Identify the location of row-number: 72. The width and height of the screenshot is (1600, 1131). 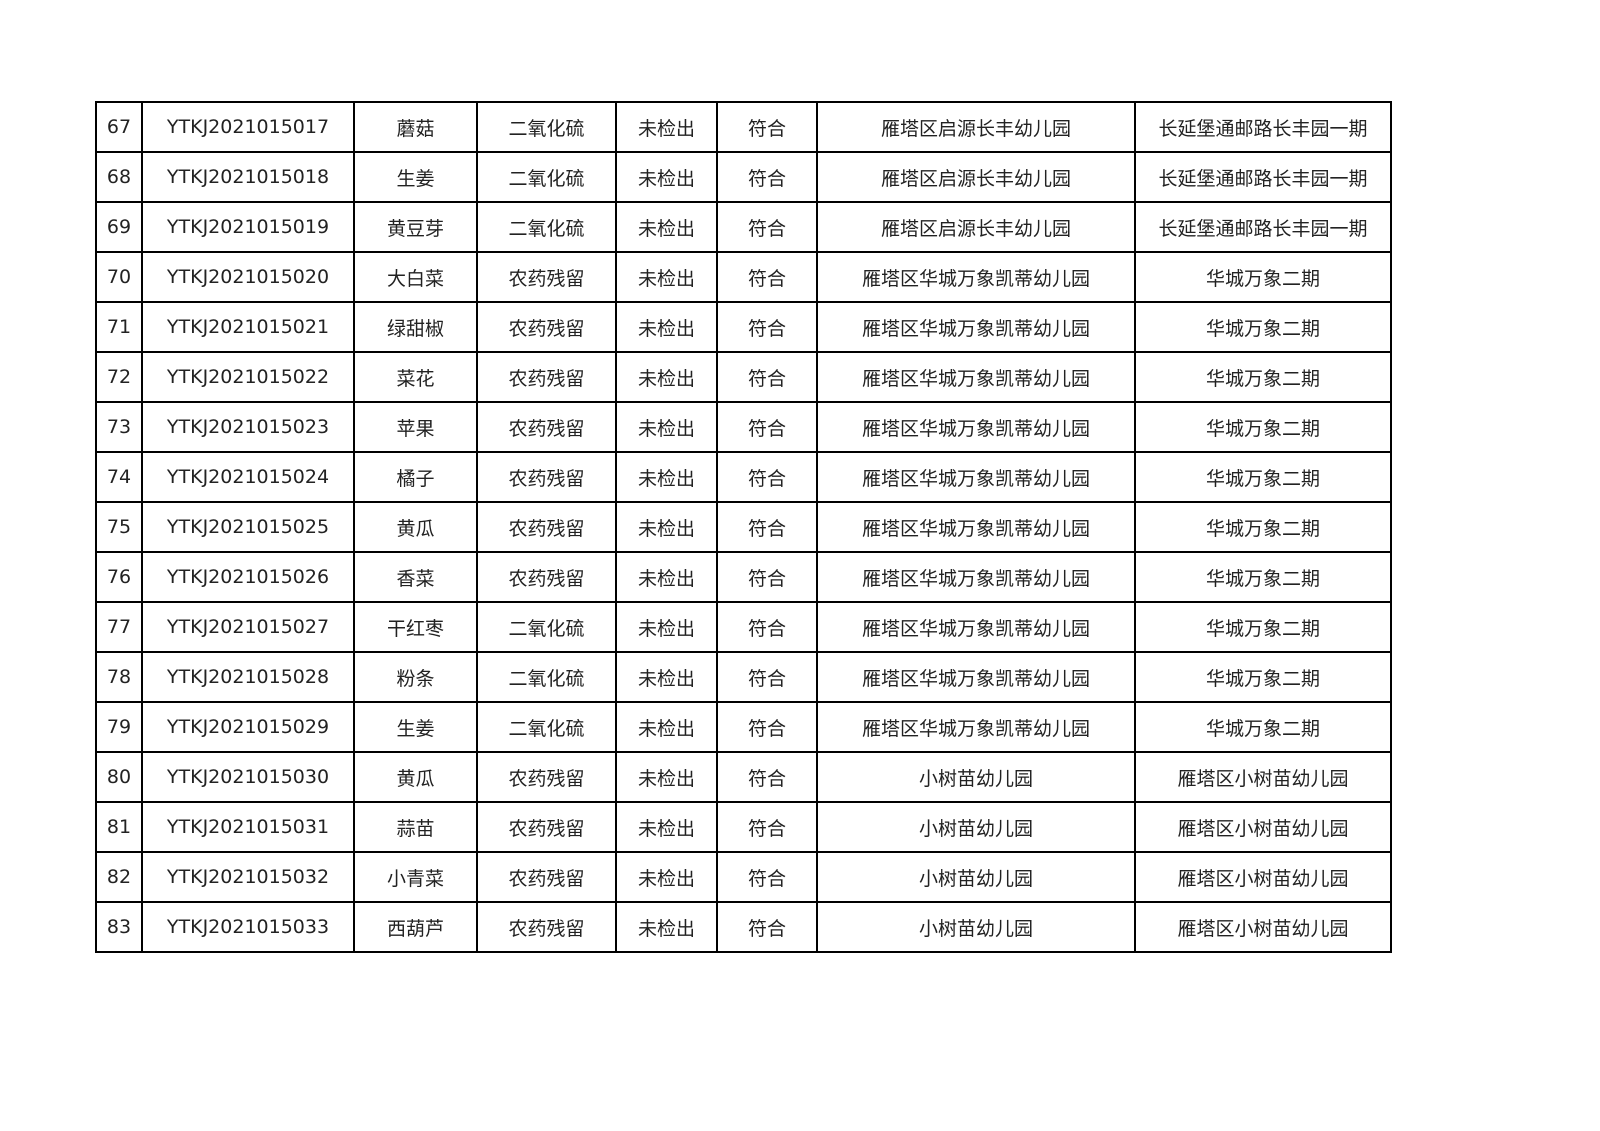
(119, 377).